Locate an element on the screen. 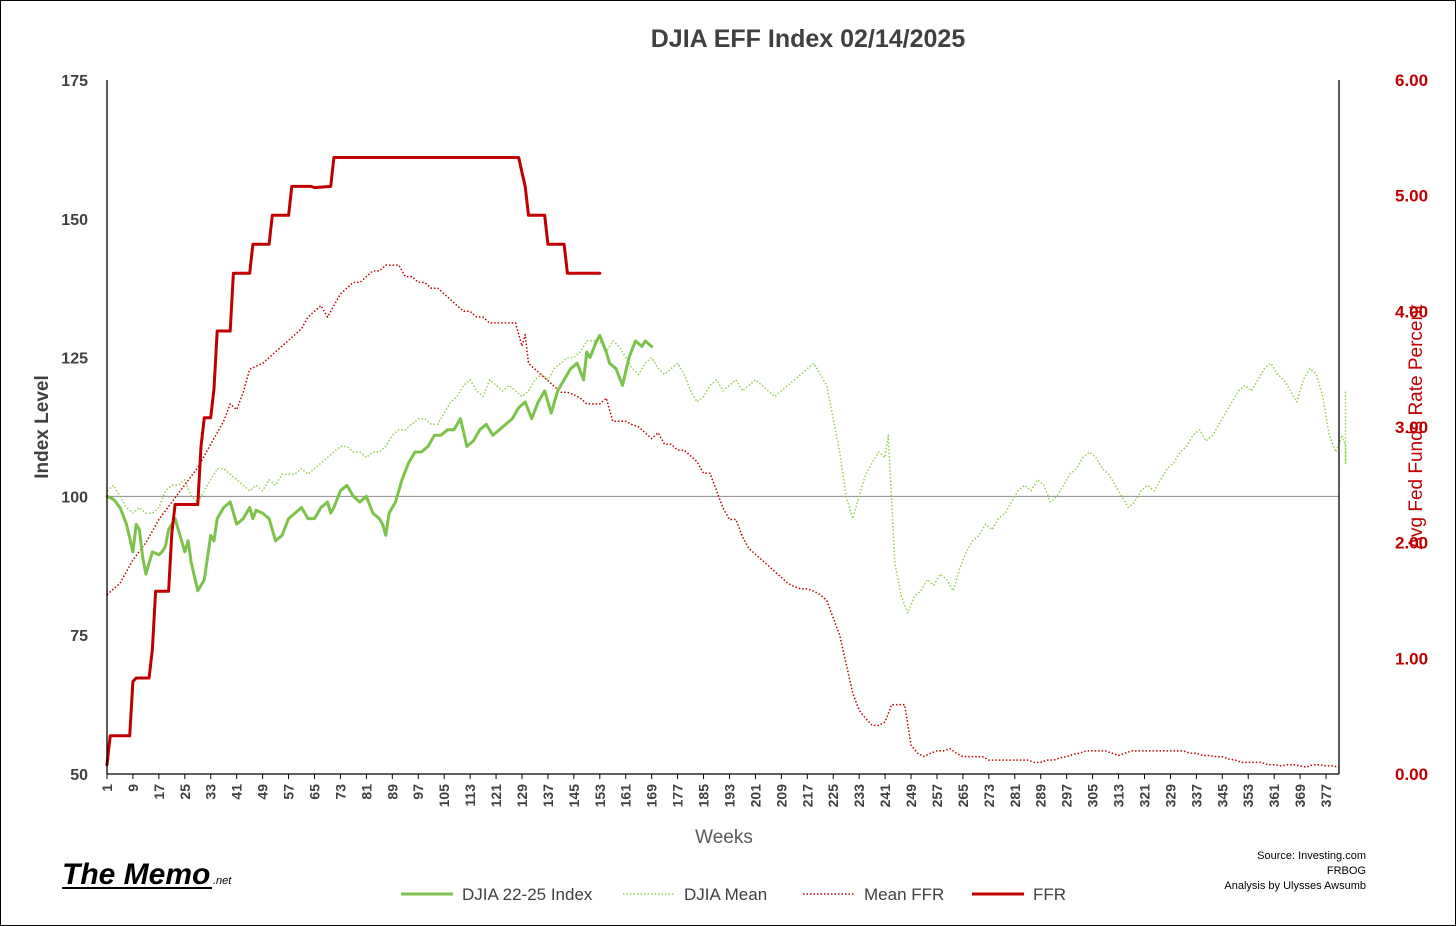 The image size is (1456, 926). y-axis-right-ticks: 0.00 1.00 2.00 3.00 4.00 5.00 6.00 is located at coordinates (1411, 427).